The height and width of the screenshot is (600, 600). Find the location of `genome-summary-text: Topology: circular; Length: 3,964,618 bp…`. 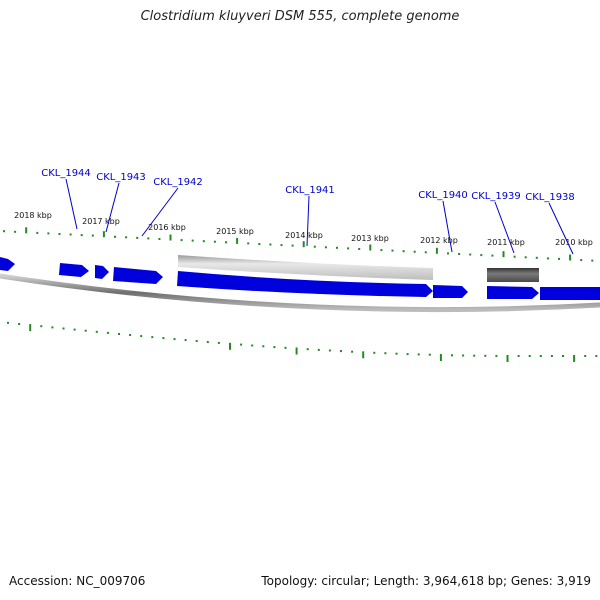

genome-summary-text: Topology: circular; Length: 3,964,618 bp… is located at coordinates (426, 581).